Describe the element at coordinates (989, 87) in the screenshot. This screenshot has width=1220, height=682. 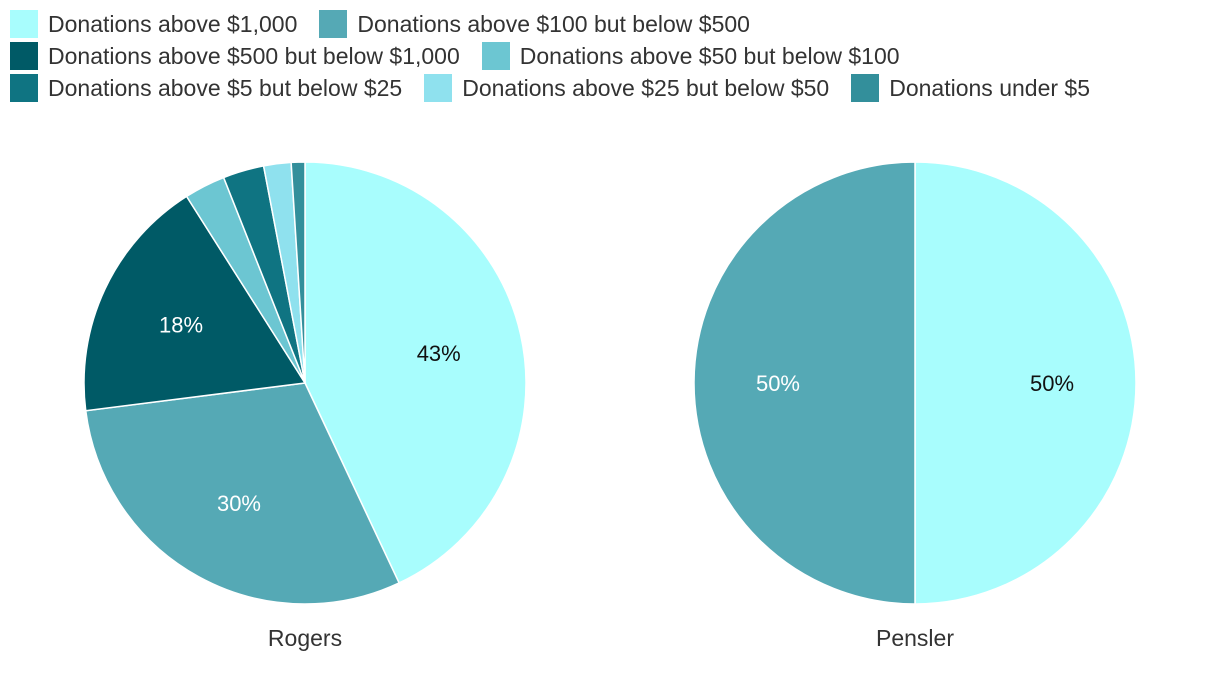
I see `legend-label: Donations under $5` at that location.